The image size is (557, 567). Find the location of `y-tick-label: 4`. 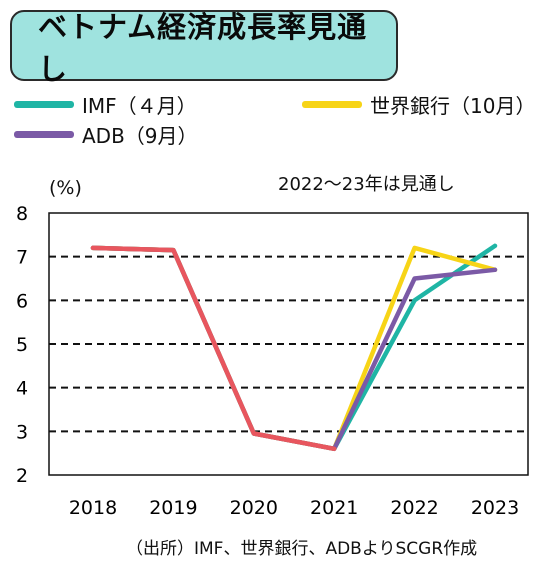

y-tick-label: 4 is located at coordinates (22, 389).